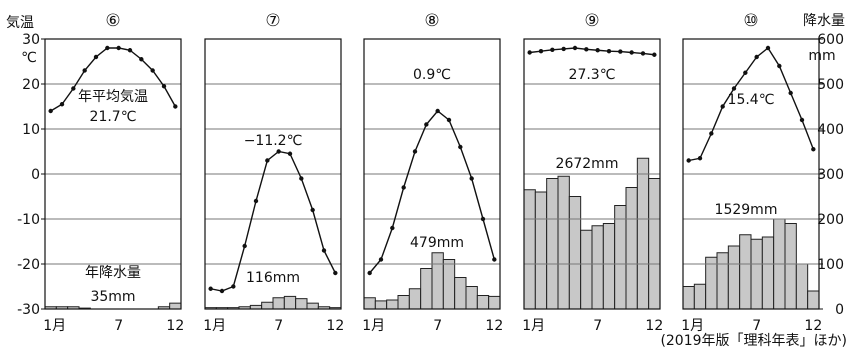 The image size is (851, 351). I want to click on panel-annotation: 1529mm, so click(746, 210).